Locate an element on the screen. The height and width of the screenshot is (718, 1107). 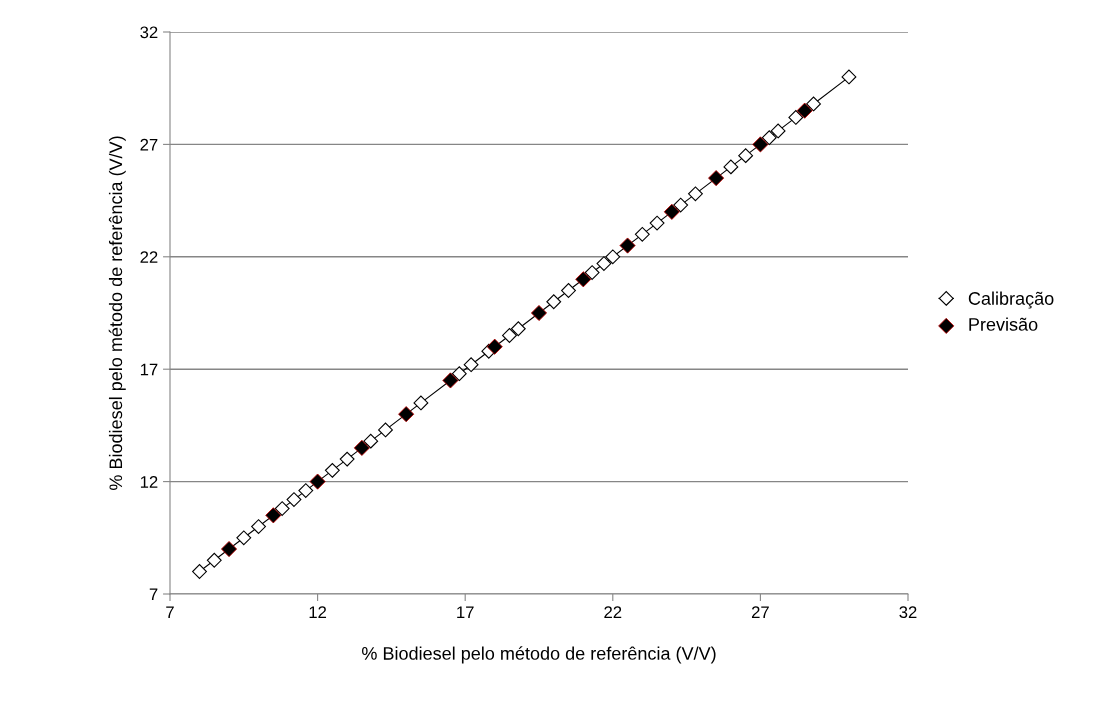
x-tick-label: 27 is located at coordinates (760, 612).